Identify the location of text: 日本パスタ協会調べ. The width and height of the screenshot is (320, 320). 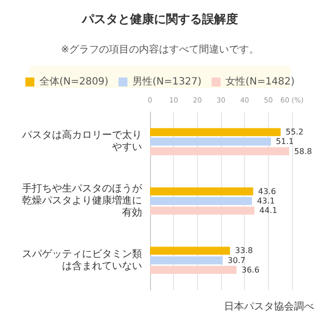
(269, 306).